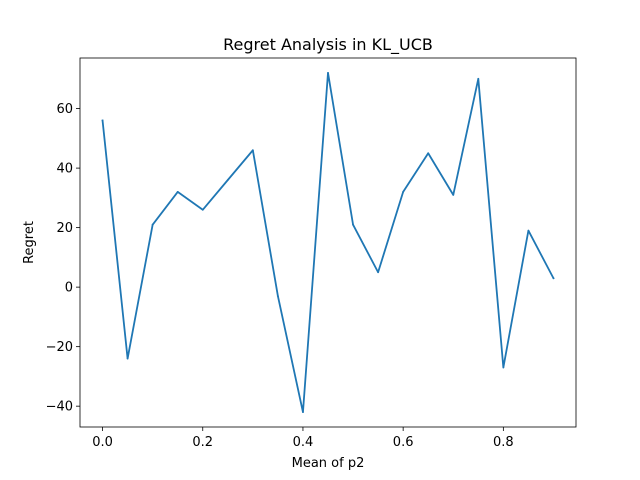  Describe the element at coordinates (69, 288) in the screenshot. I see `y-tick-label: 0` at that location.